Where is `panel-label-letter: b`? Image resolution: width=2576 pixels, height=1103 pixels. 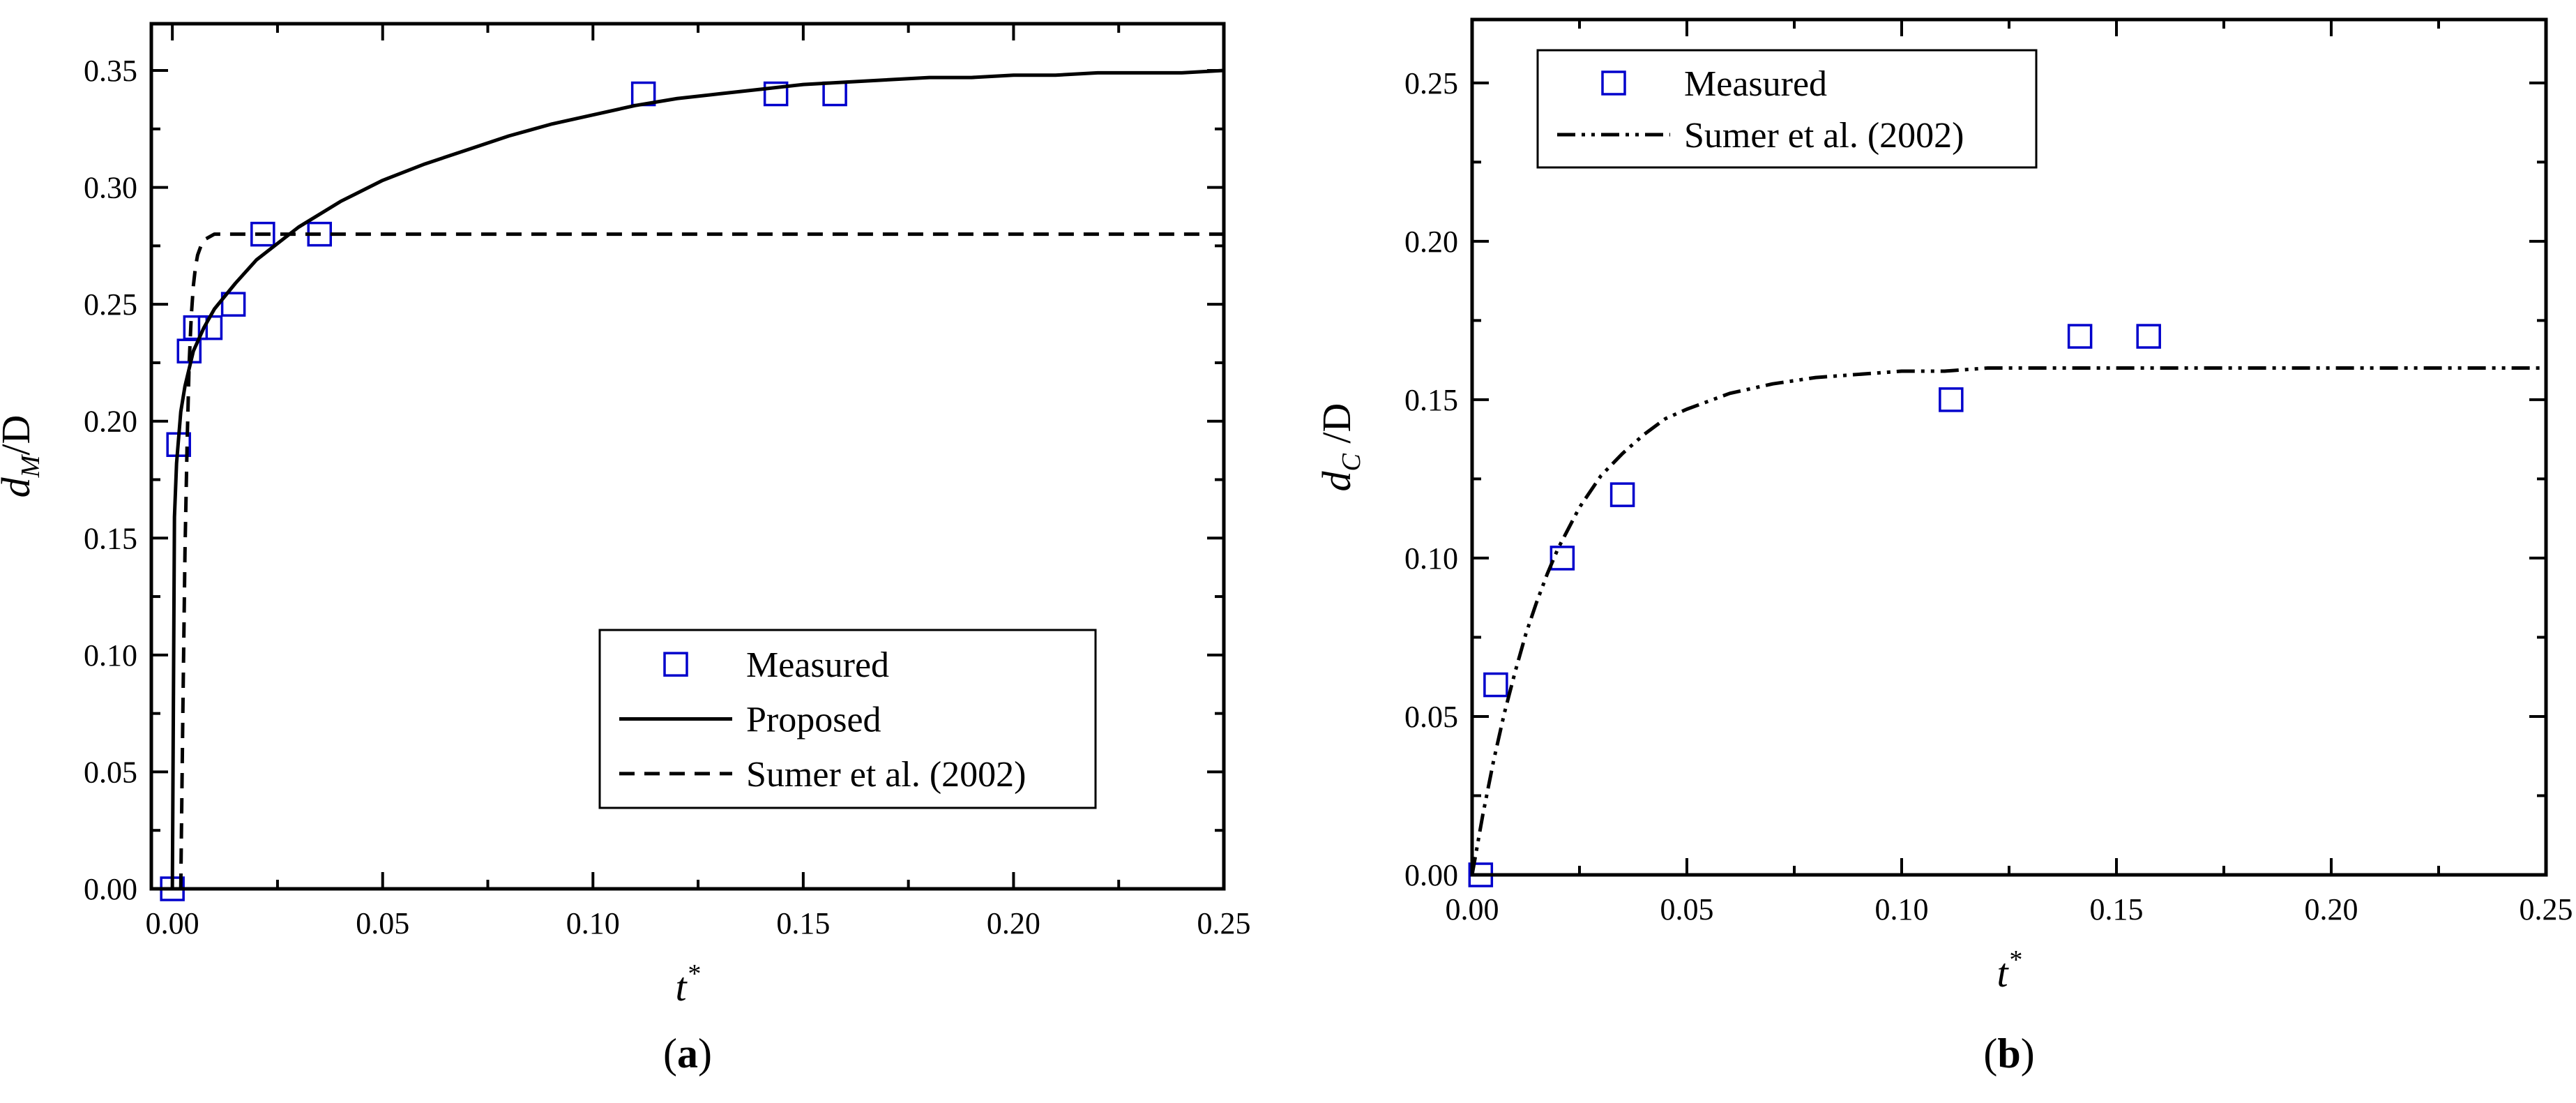 panel-label-letter: b is located at coordinates (2008, 1053).